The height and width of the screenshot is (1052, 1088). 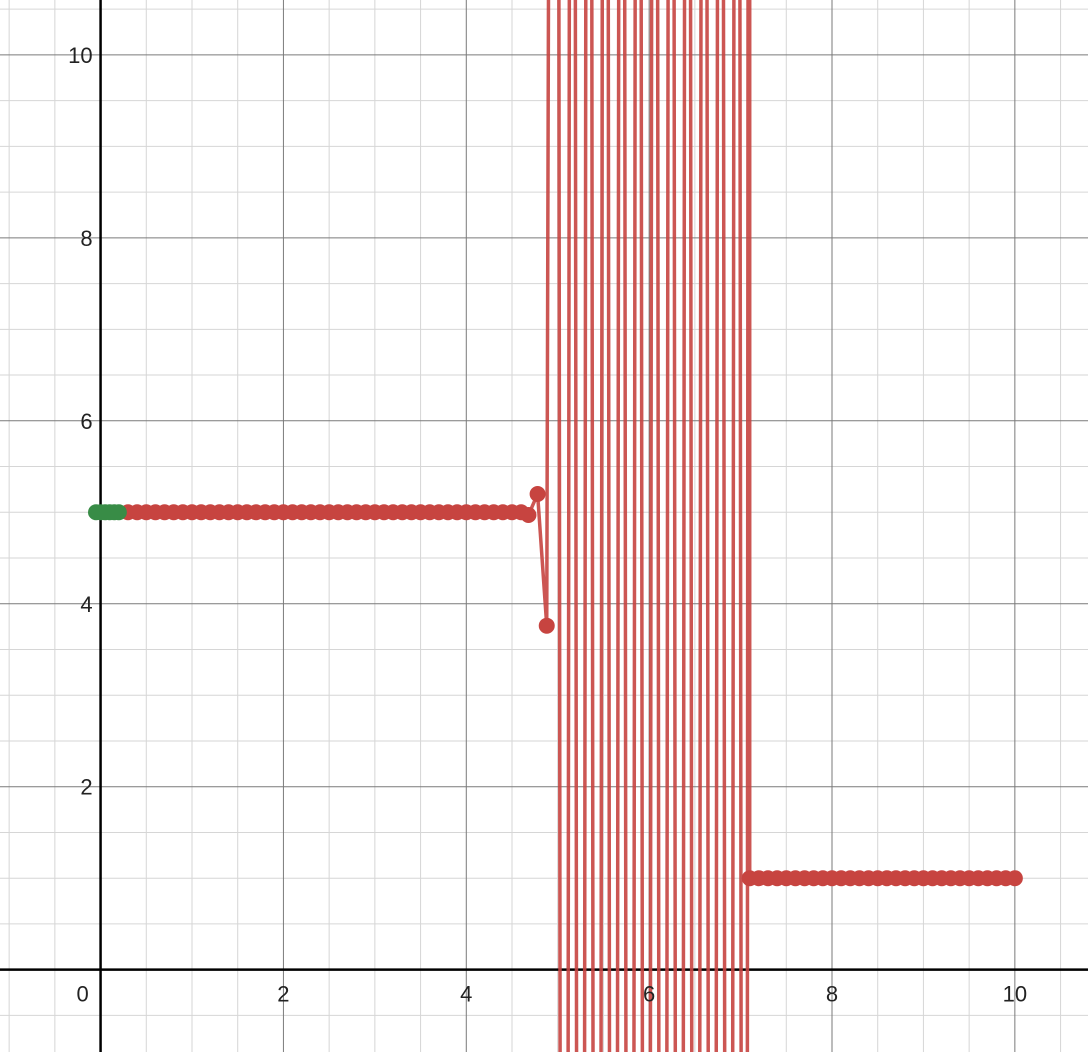 I want to click on y-tick-label: 2, so click(x=86, y=787).